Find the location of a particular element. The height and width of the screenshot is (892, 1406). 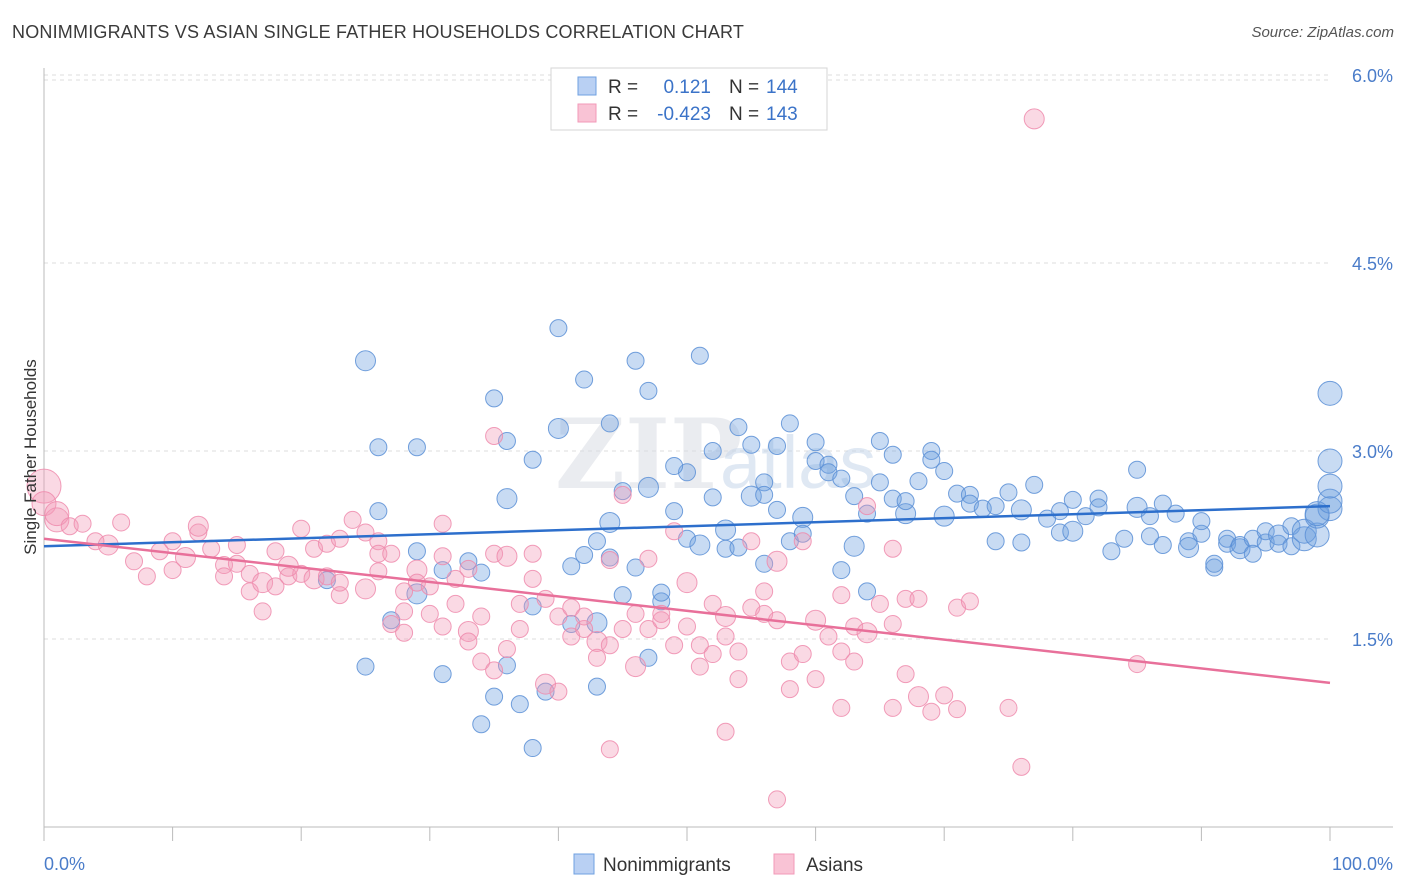

legend-r-label-0: R = is located at coordinates (623, 87).